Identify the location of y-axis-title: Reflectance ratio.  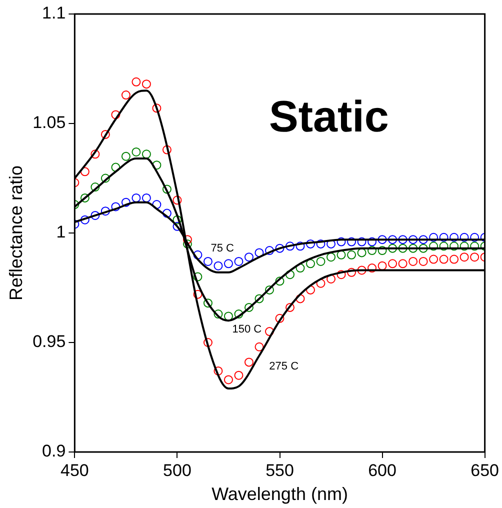
(16, 233).